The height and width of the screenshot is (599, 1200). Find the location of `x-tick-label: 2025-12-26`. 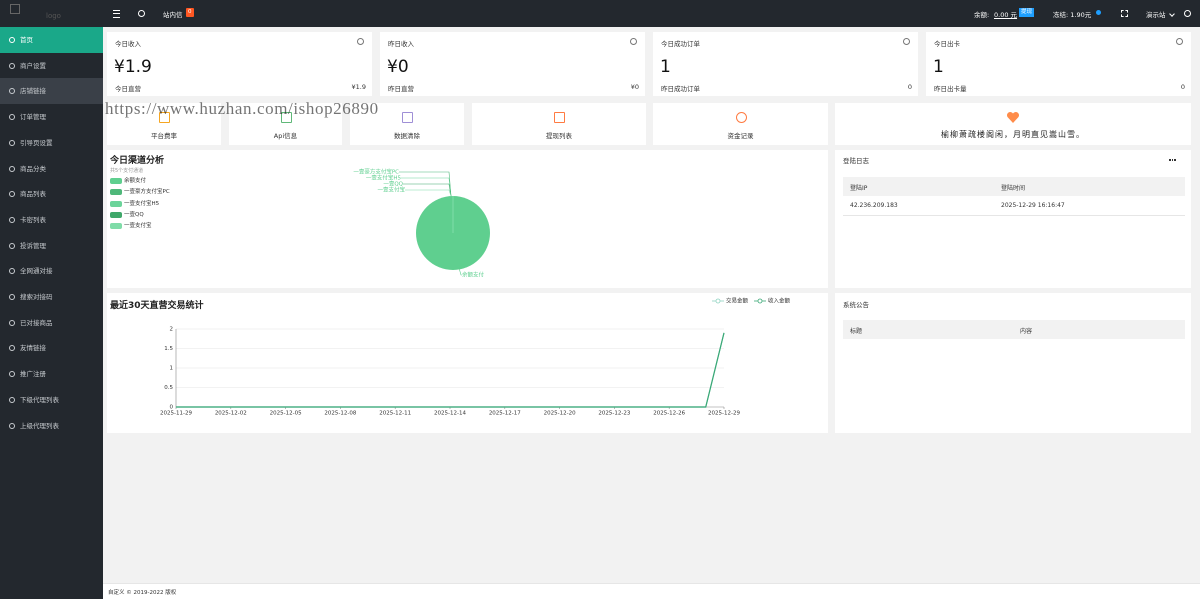

x-tick-label: 2025-12-26 is located at coordinates (669, 414).